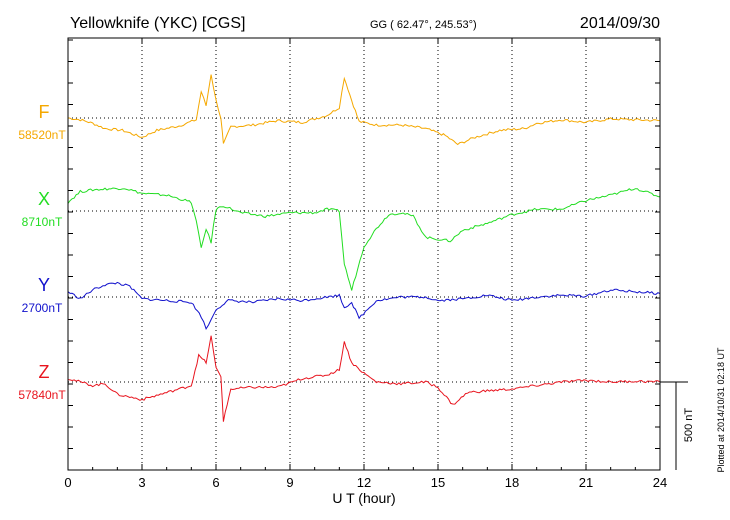 This screenshot has width=730, height=520. What do you see at coordinates (586, 482) in the screenshot?
I see `x-tick-label: 21` at bounding box center [586, 482].